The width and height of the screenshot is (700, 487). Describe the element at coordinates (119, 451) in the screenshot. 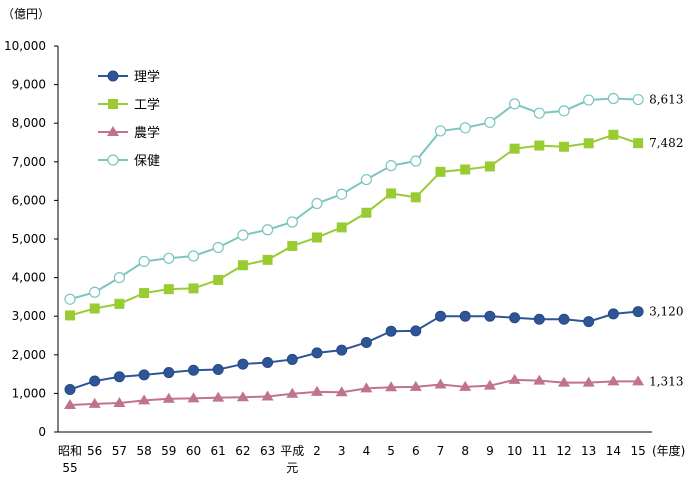

I see `x-tick-label: 57` at that location.